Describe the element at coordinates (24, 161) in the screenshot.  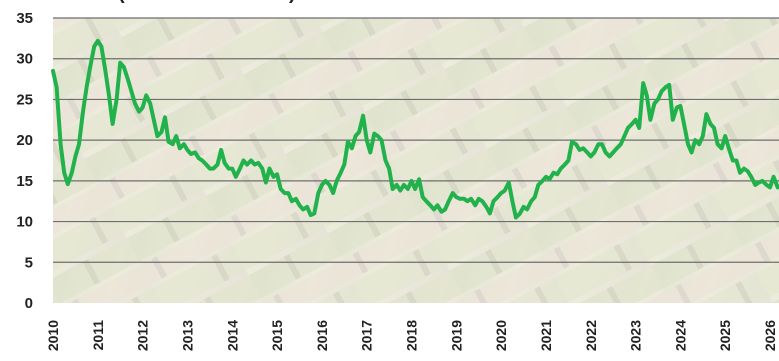
I see `y-axis-ticks: 0 5 10 15 20 25 30 35` at that location.